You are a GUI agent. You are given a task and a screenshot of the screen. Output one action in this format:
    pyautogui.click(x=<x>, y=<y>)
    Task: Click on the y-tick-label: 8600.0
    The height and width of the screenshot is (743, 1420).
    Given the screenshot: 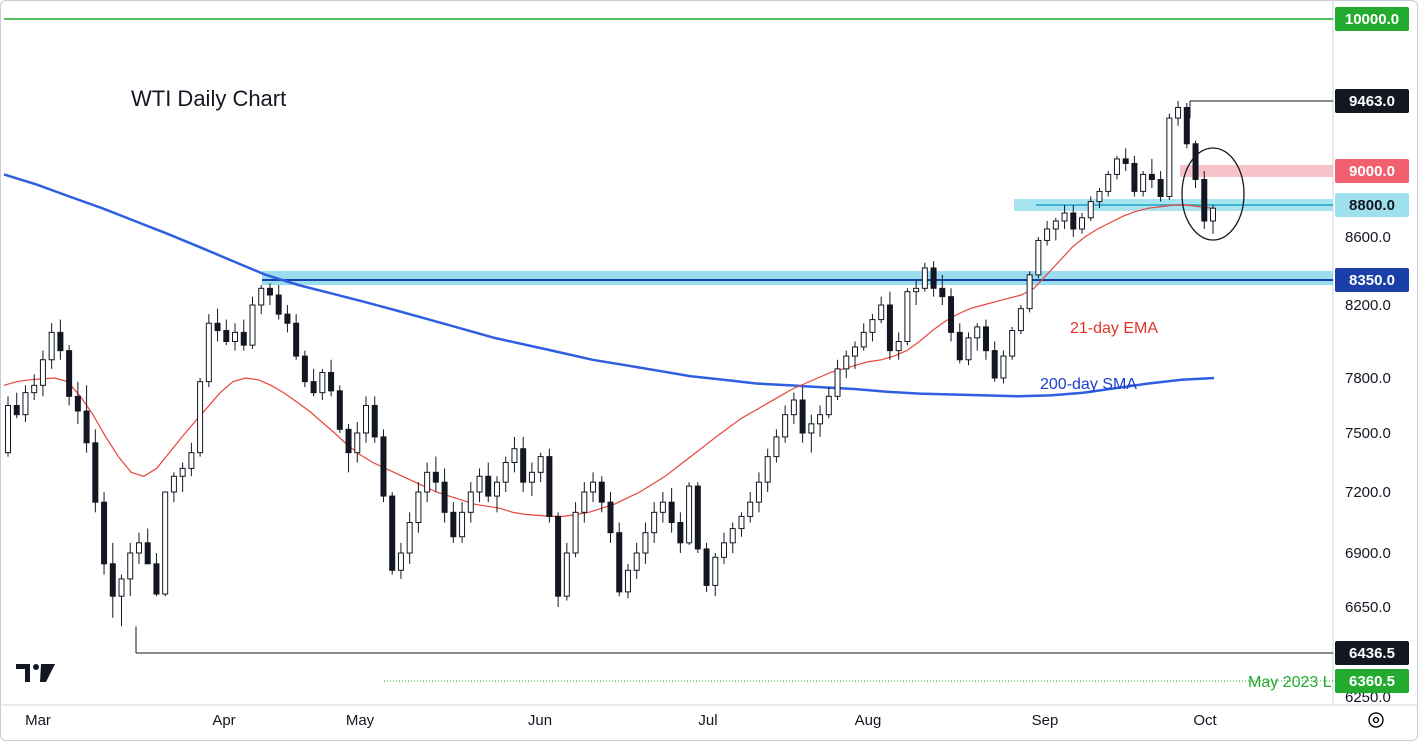 What is the action you would take?
    pyautogui.click(x=1368, y=237)
    